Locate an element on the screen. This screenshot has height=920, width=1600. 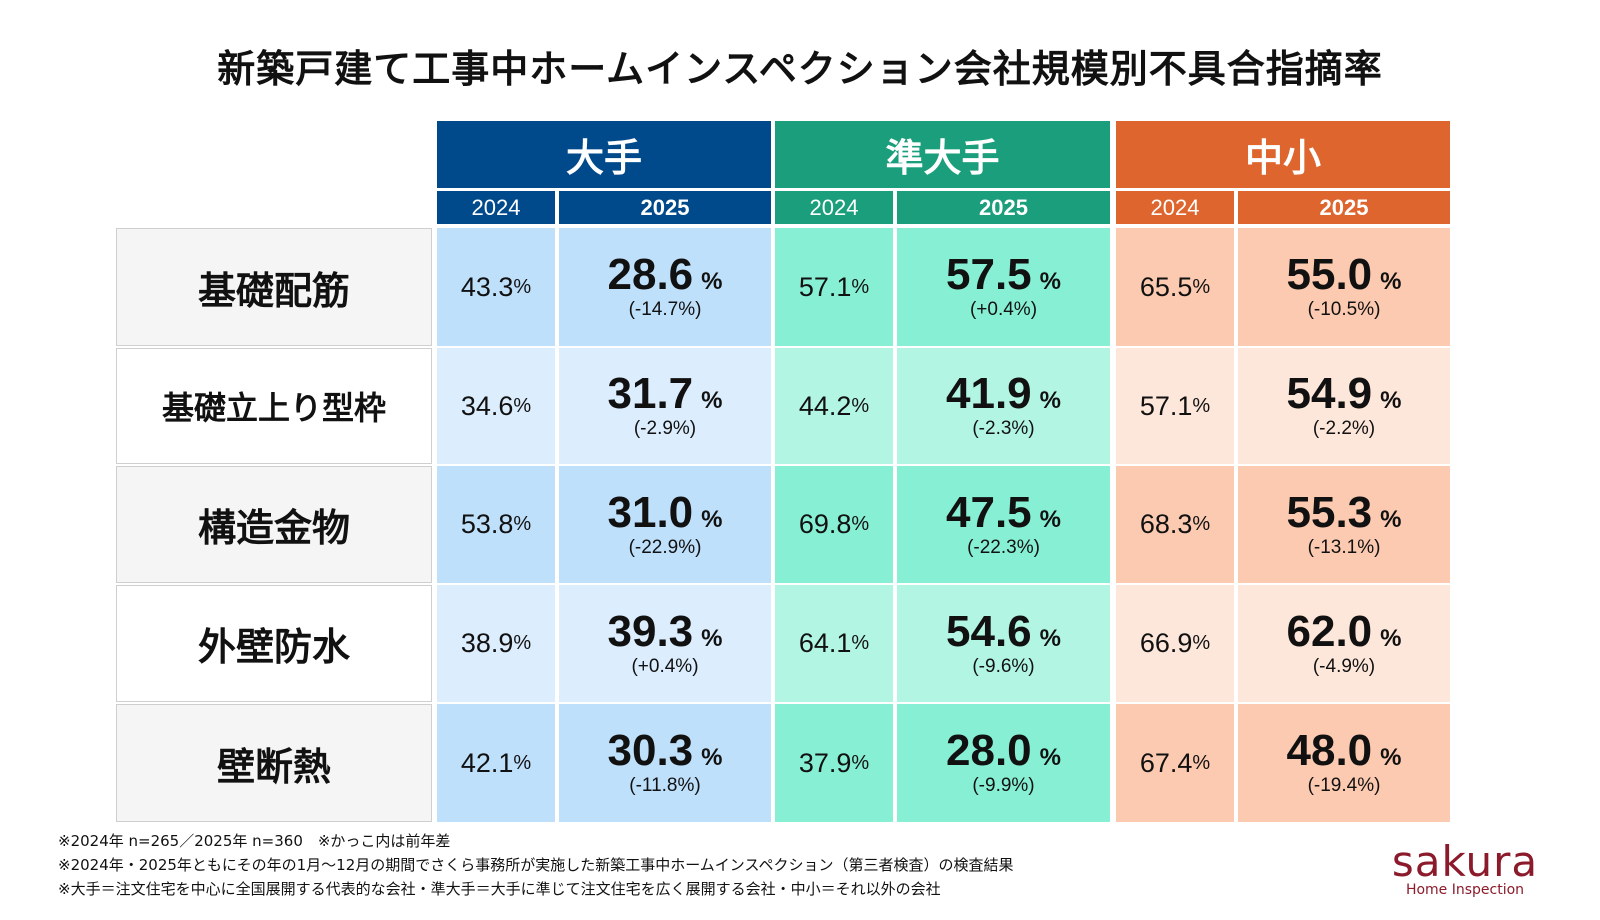
value-2025: 48.0 is located at coordinates (1329, 750).